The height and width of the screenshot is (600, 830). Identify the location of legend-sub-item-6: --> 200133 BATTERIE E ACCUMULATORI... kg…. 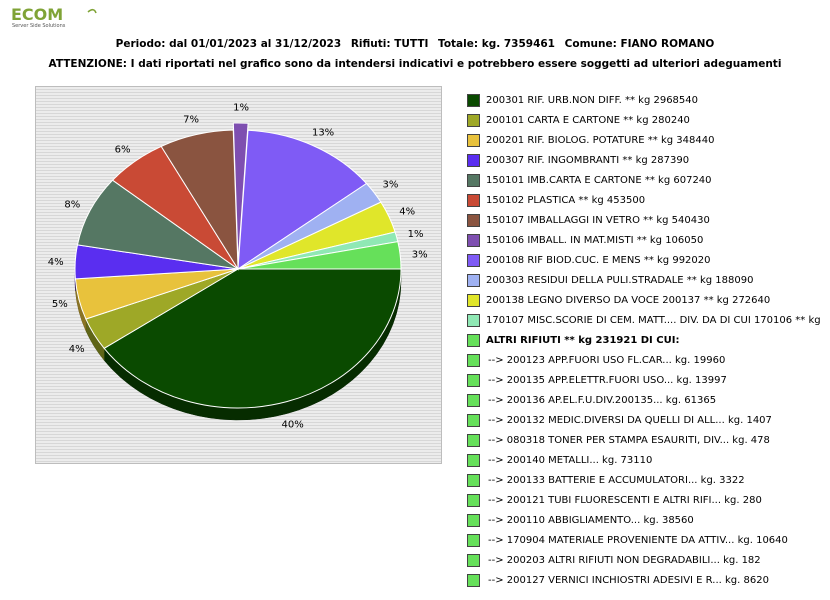
(648, 480).